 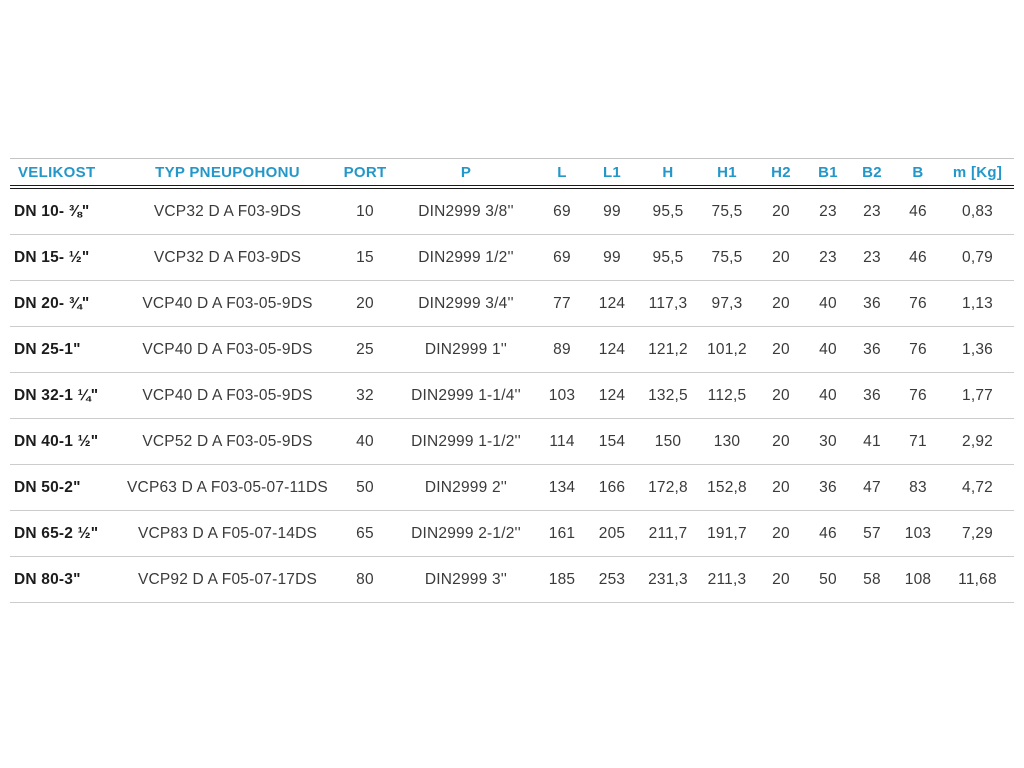 I want to click on column-header-b1: B1, so click(x=828, y=173).